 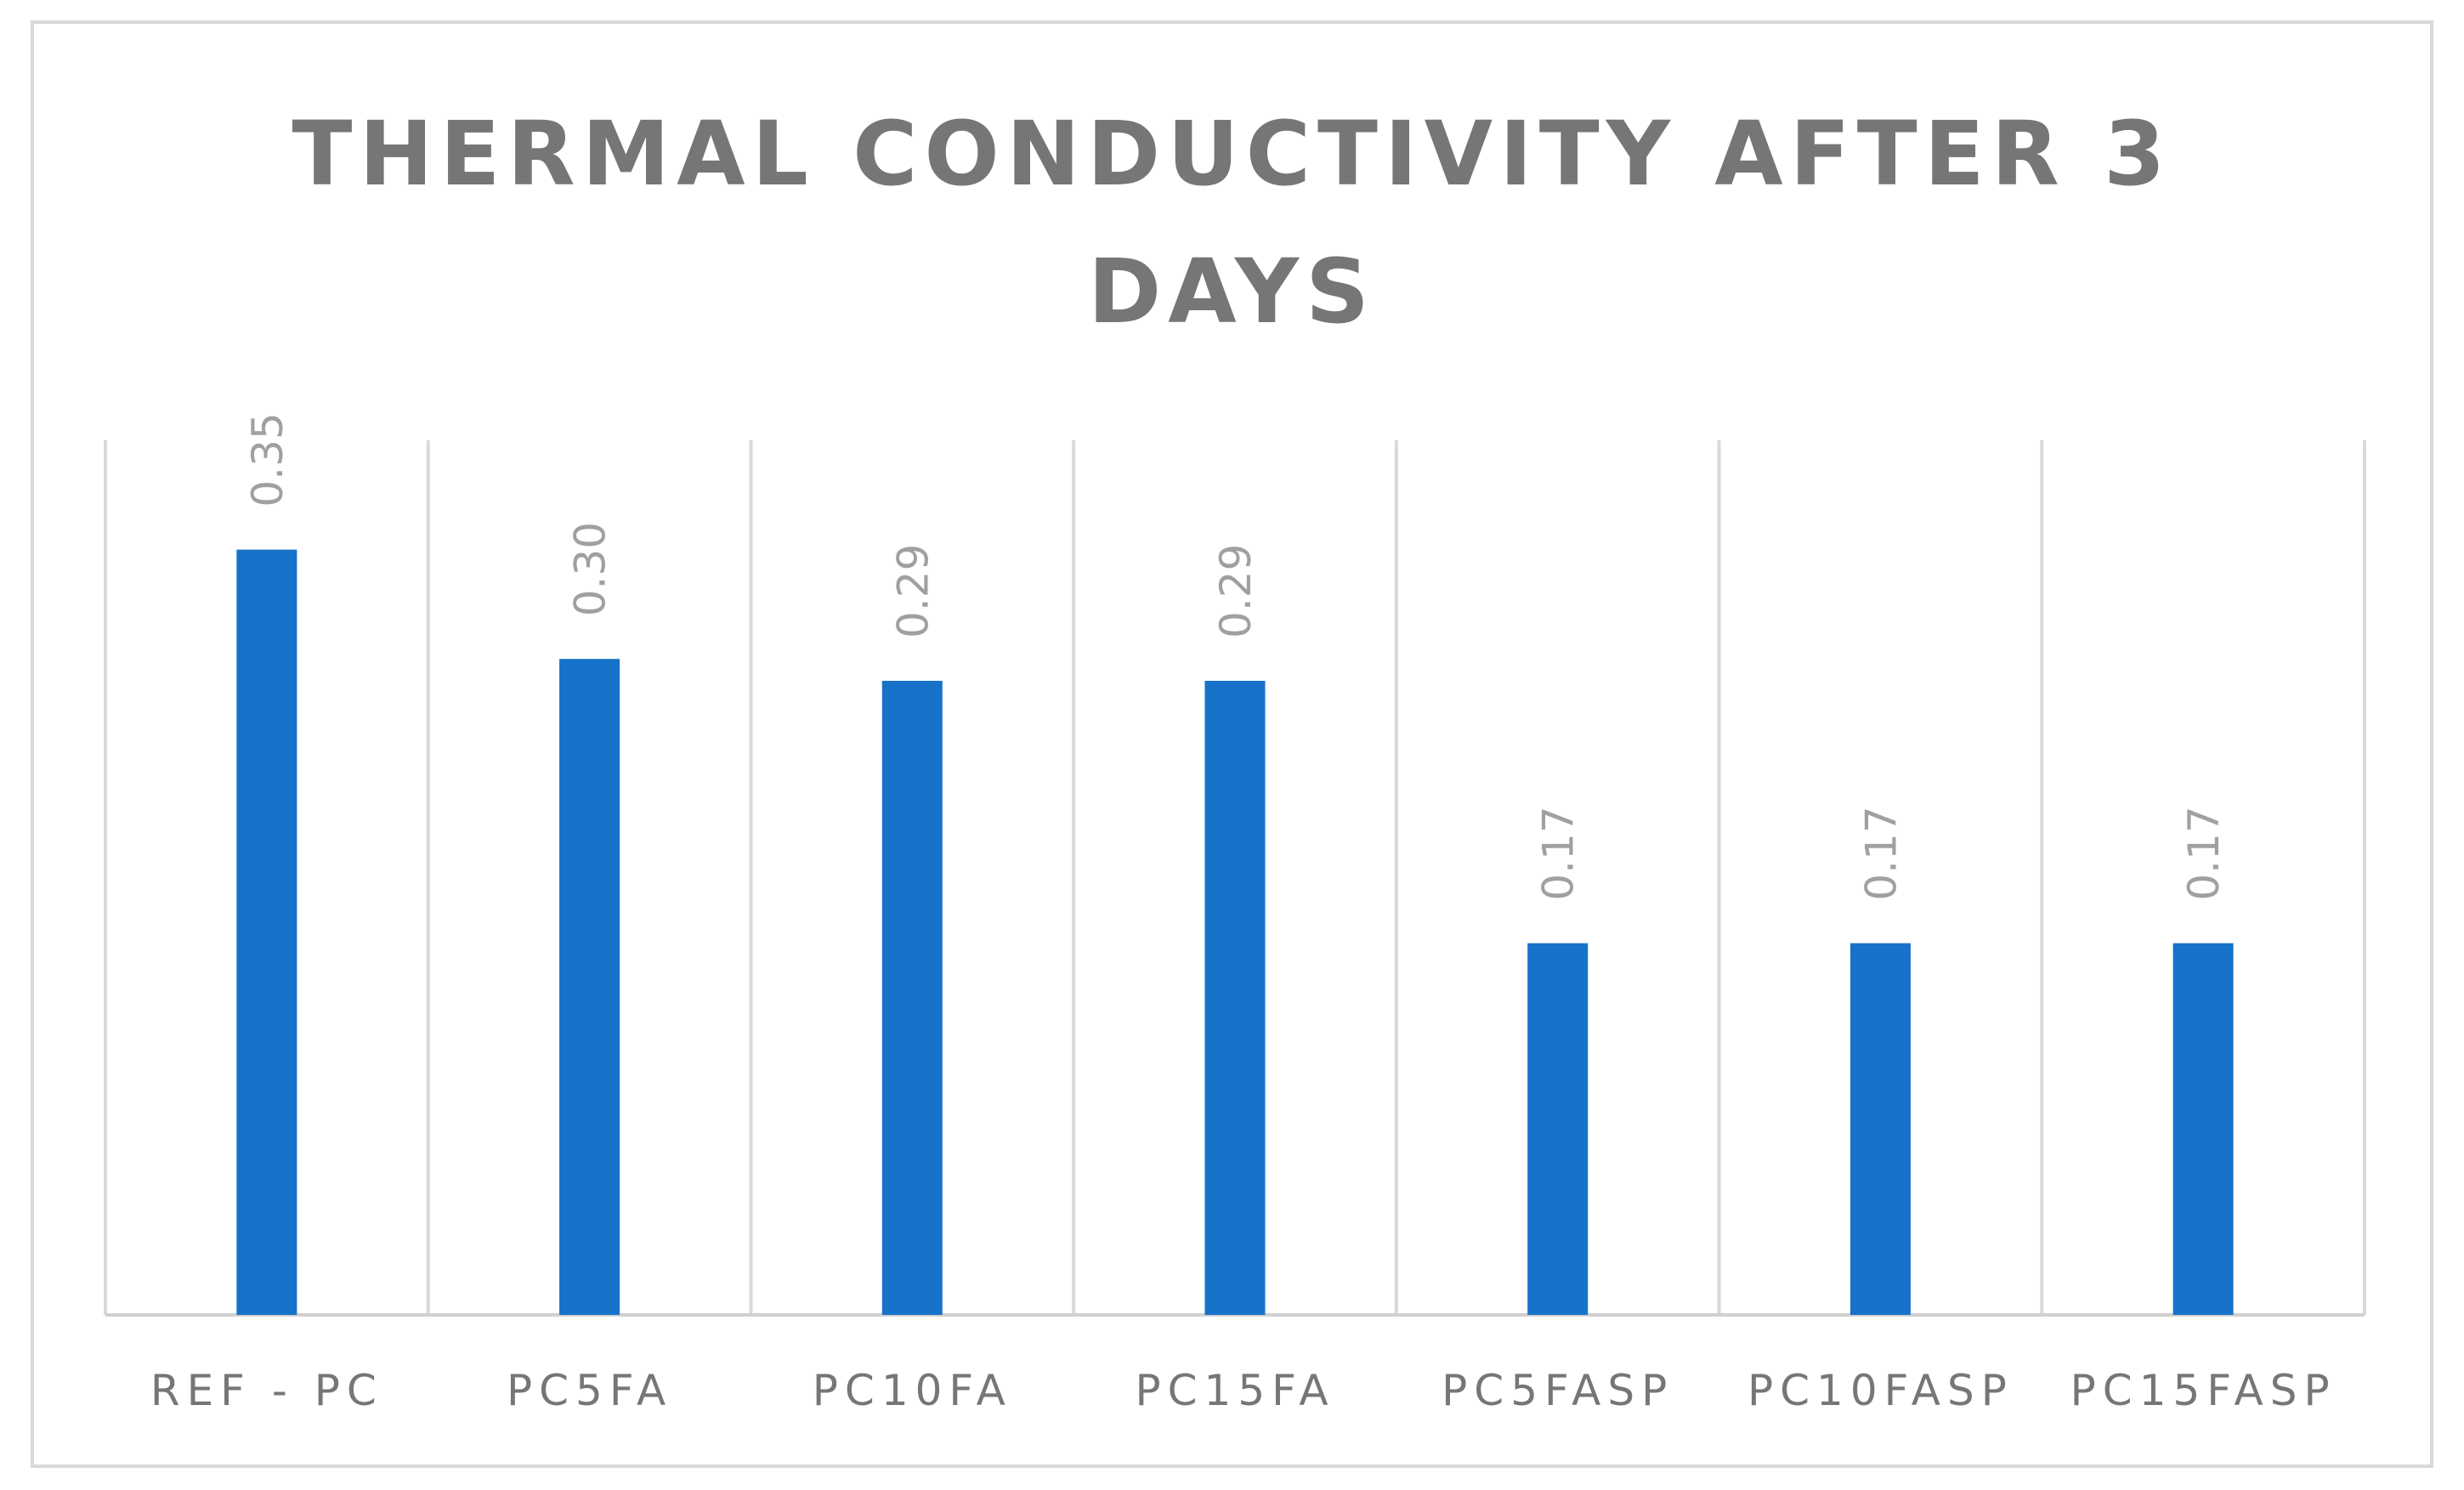 What do you see at coordinates (912, 1390) in the screenshot?
I see `category-label: PC10FA` at bounding box center [912, 1390].